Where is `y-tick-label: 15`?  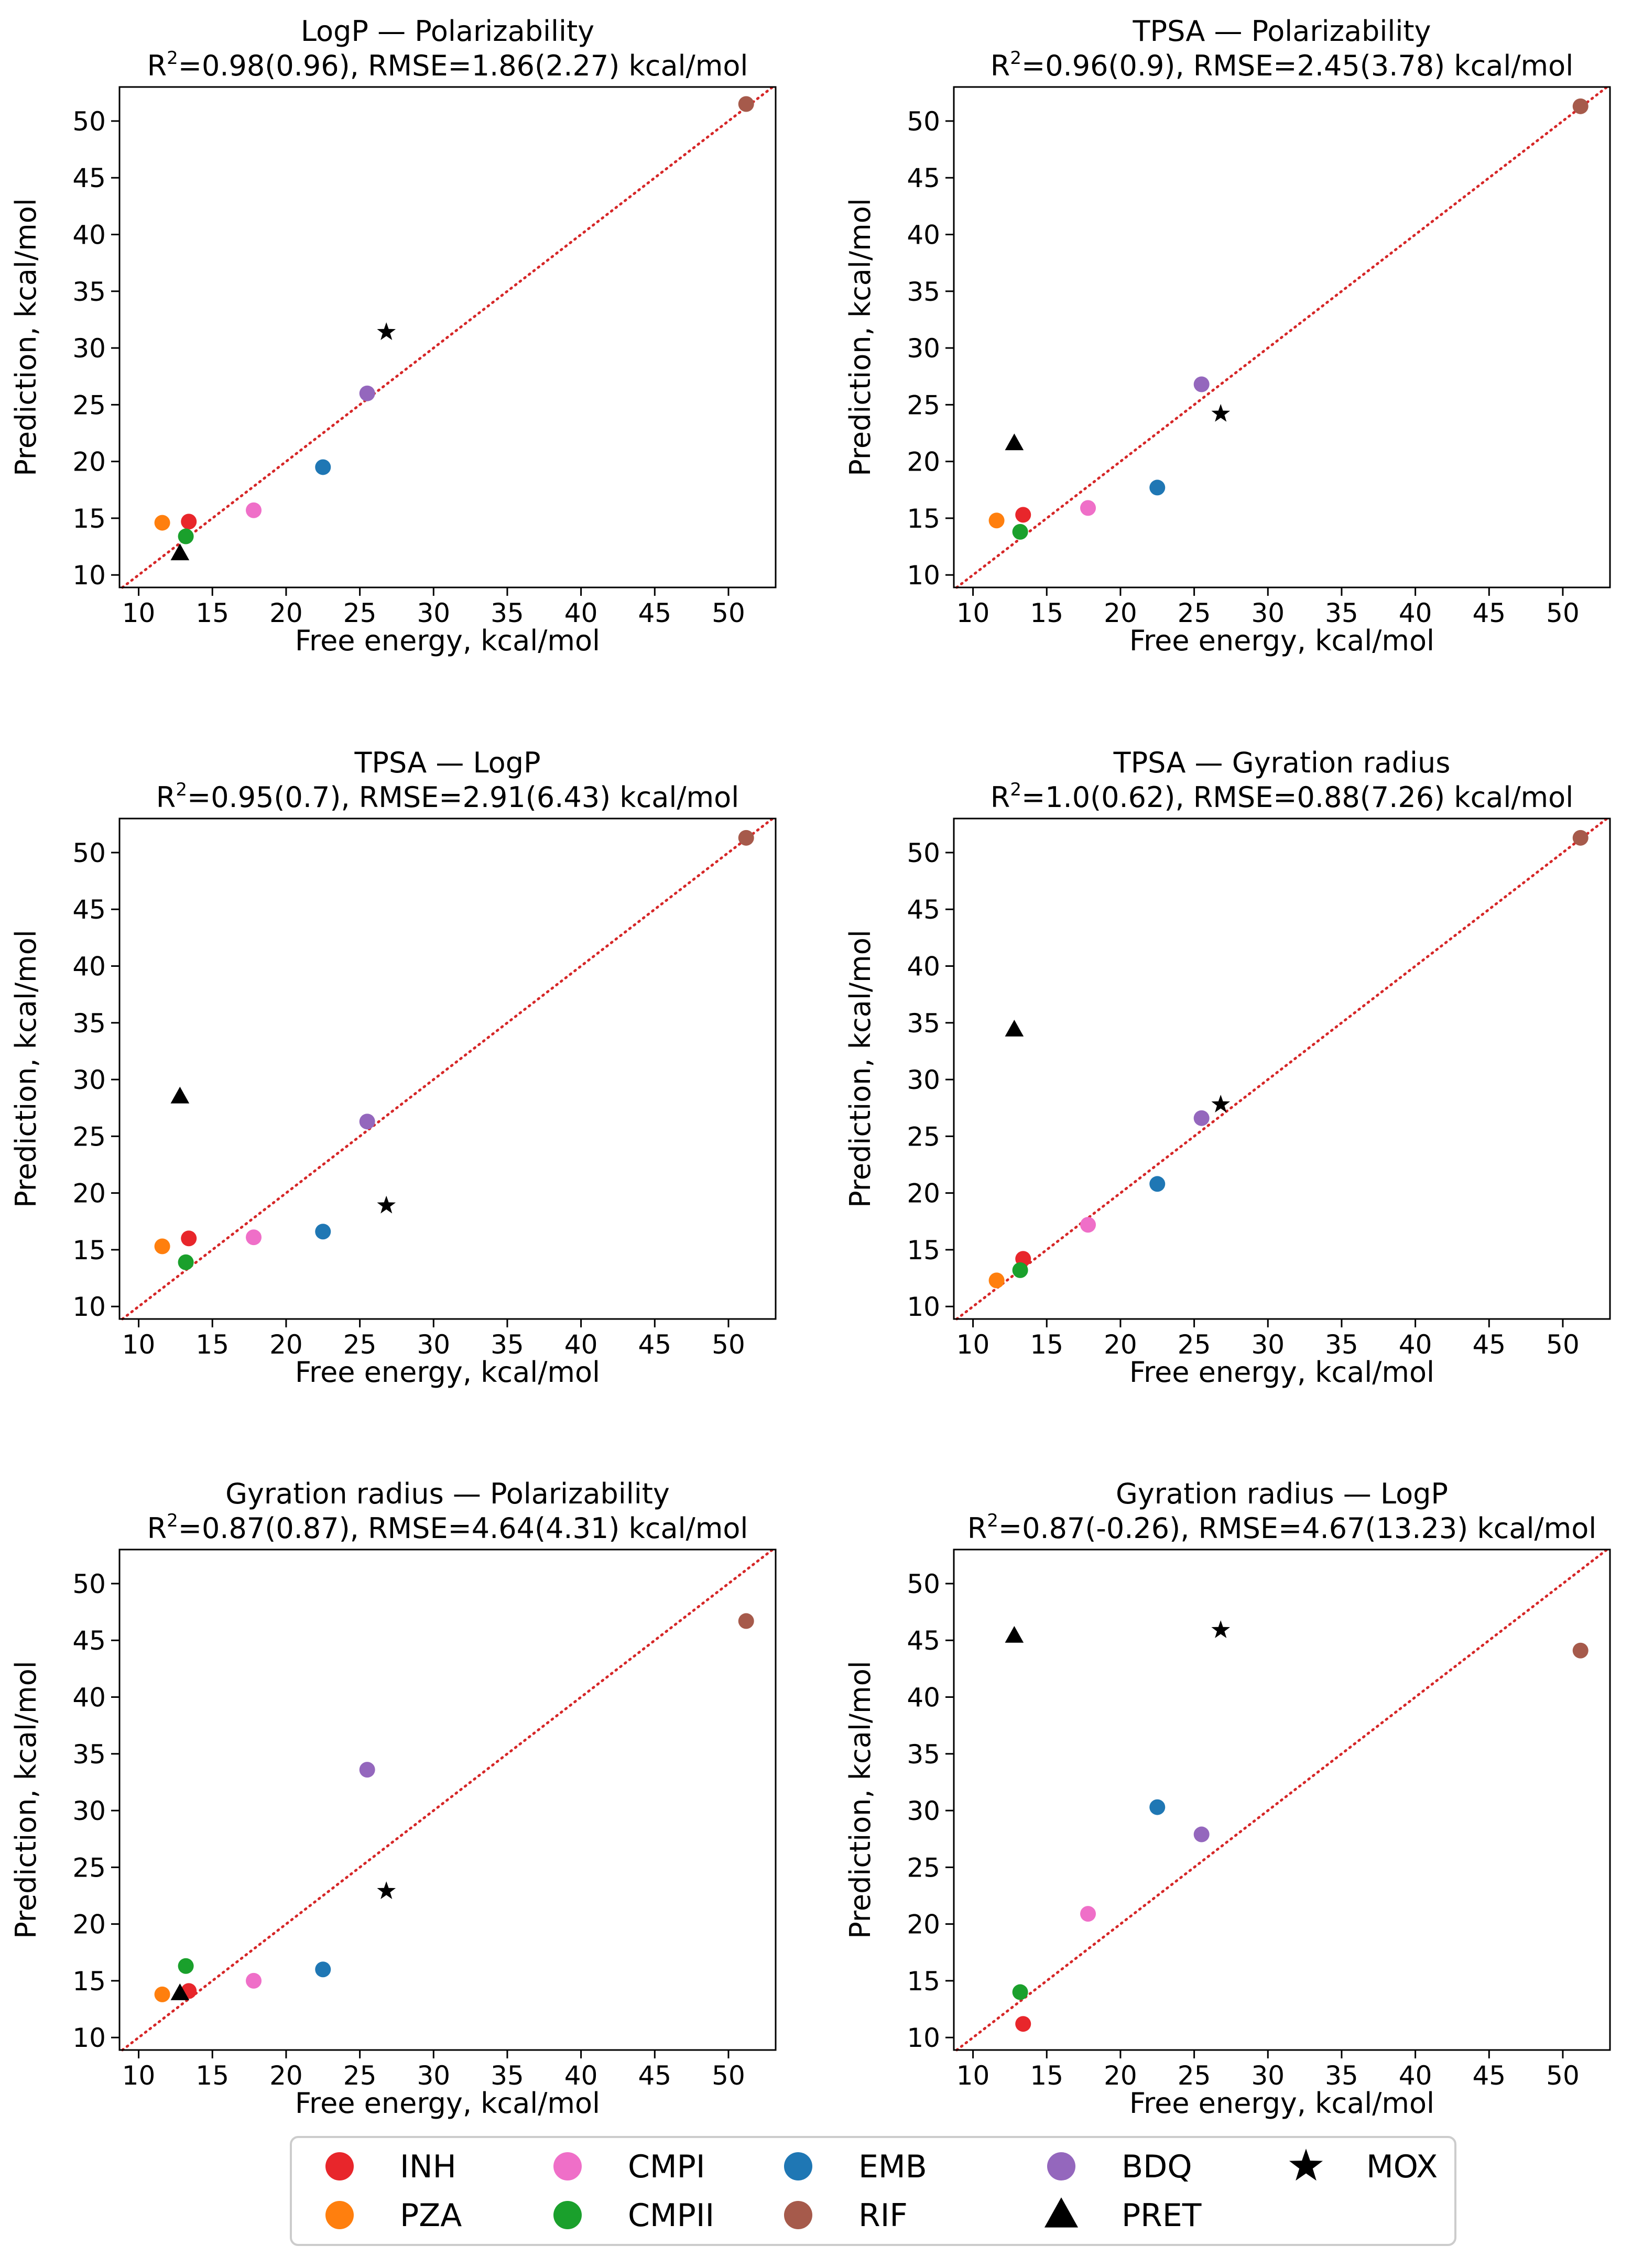 y-tick-label: 15 is located at coordinates (89, 519).